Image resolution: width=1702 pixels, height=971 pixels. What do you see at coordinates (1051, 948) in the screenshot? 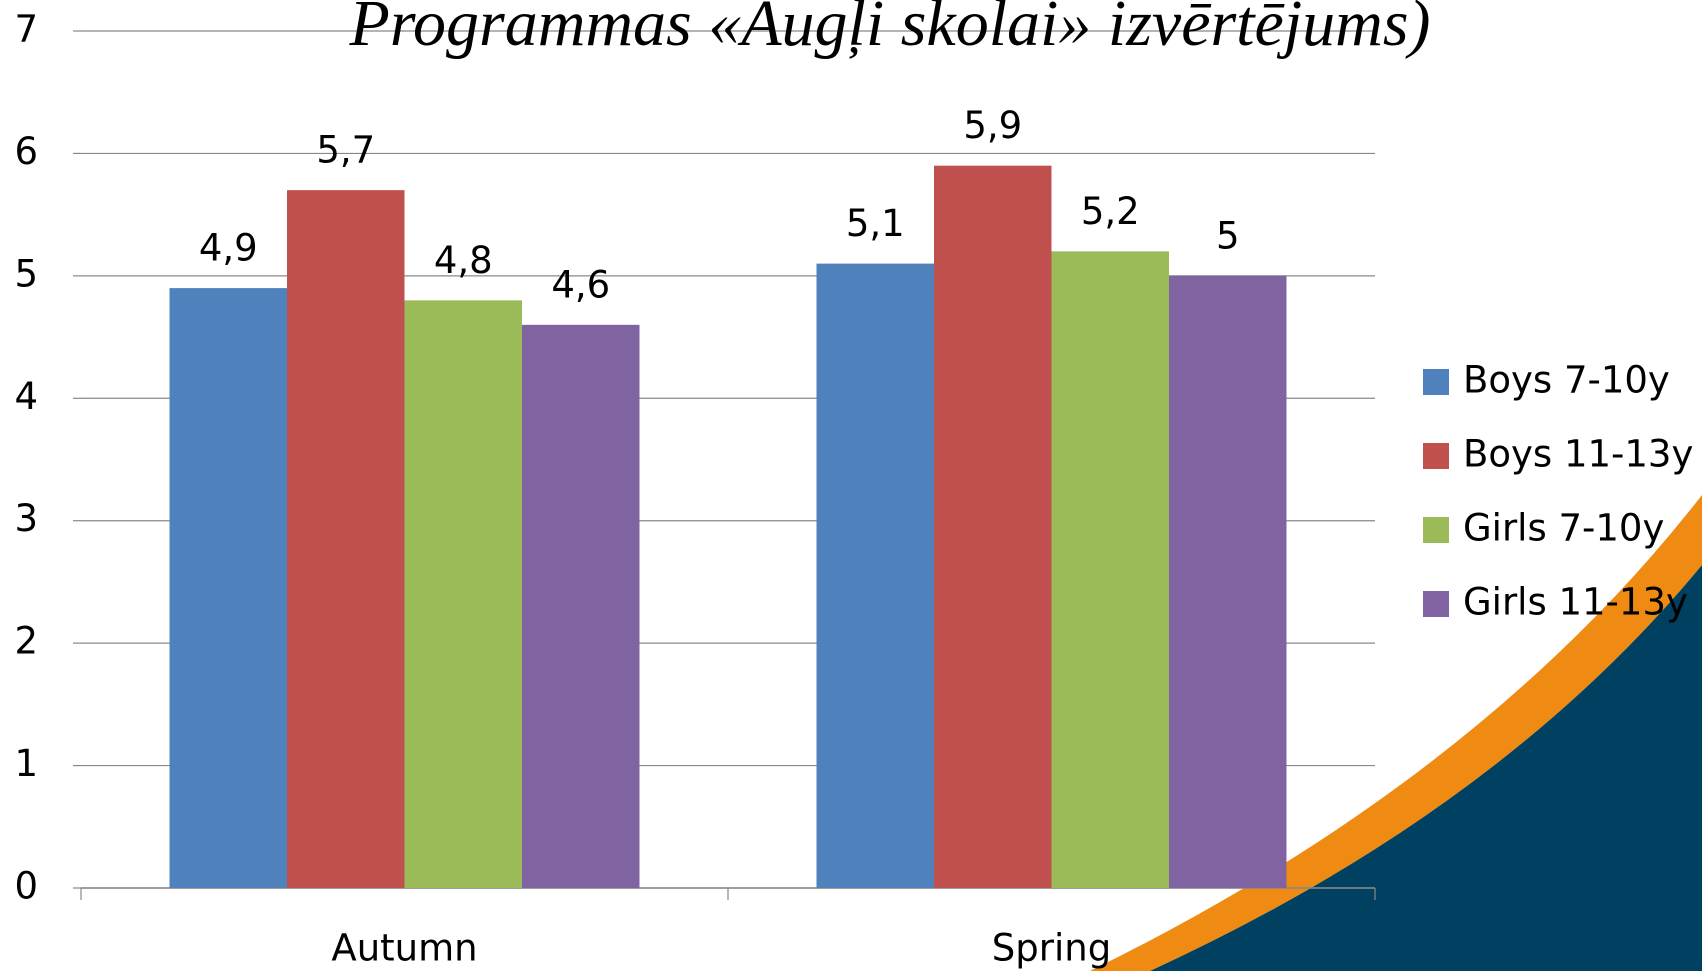
I see `x-tick-label: Spring` at bounding box center [1051, 948].